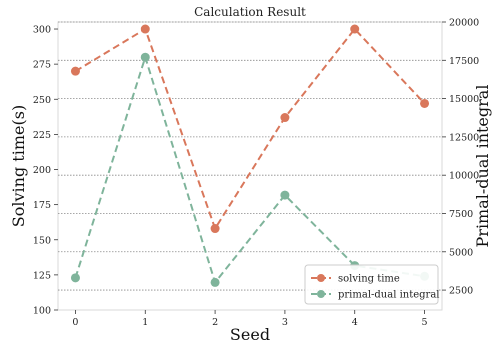  What do you see at coordinates (355, 322) in the screenshot?
I see `x-tick-label: 4` at bounding box center [355, 322].